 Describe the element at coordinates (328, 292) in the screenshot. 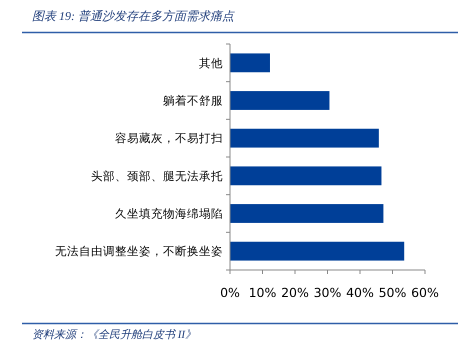

I see `x-tick-label: 30%` at that location.